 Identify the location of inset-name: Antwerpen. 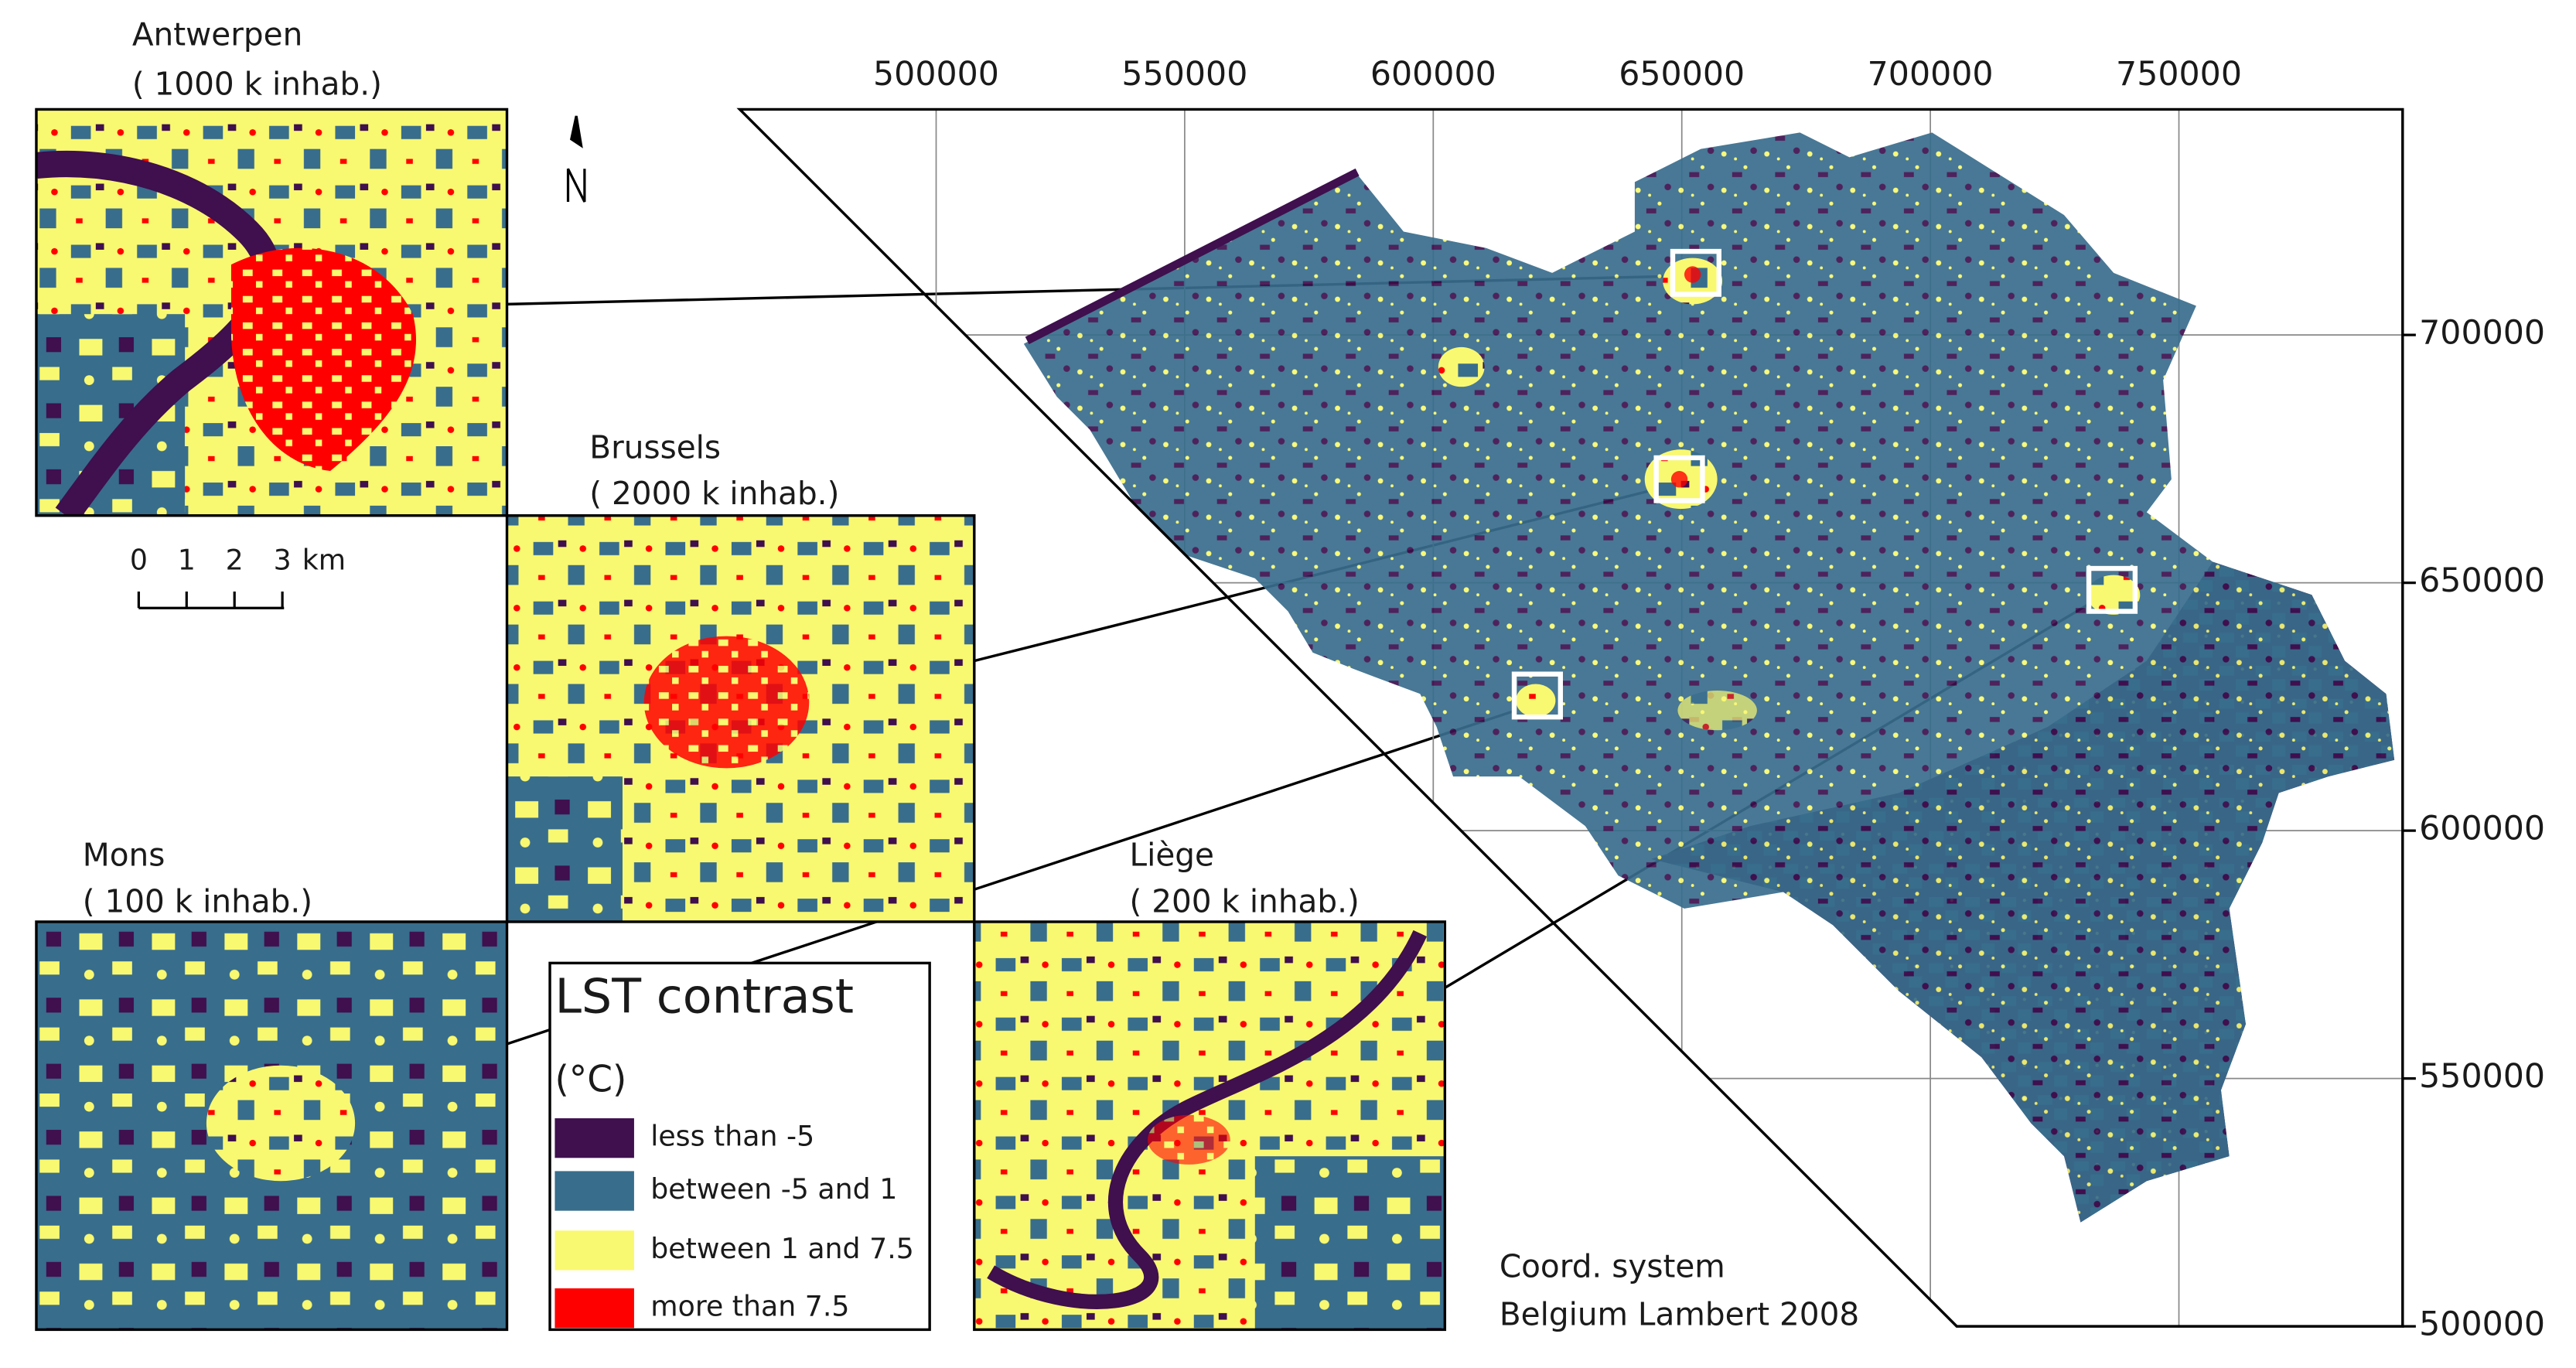
(217, 34).